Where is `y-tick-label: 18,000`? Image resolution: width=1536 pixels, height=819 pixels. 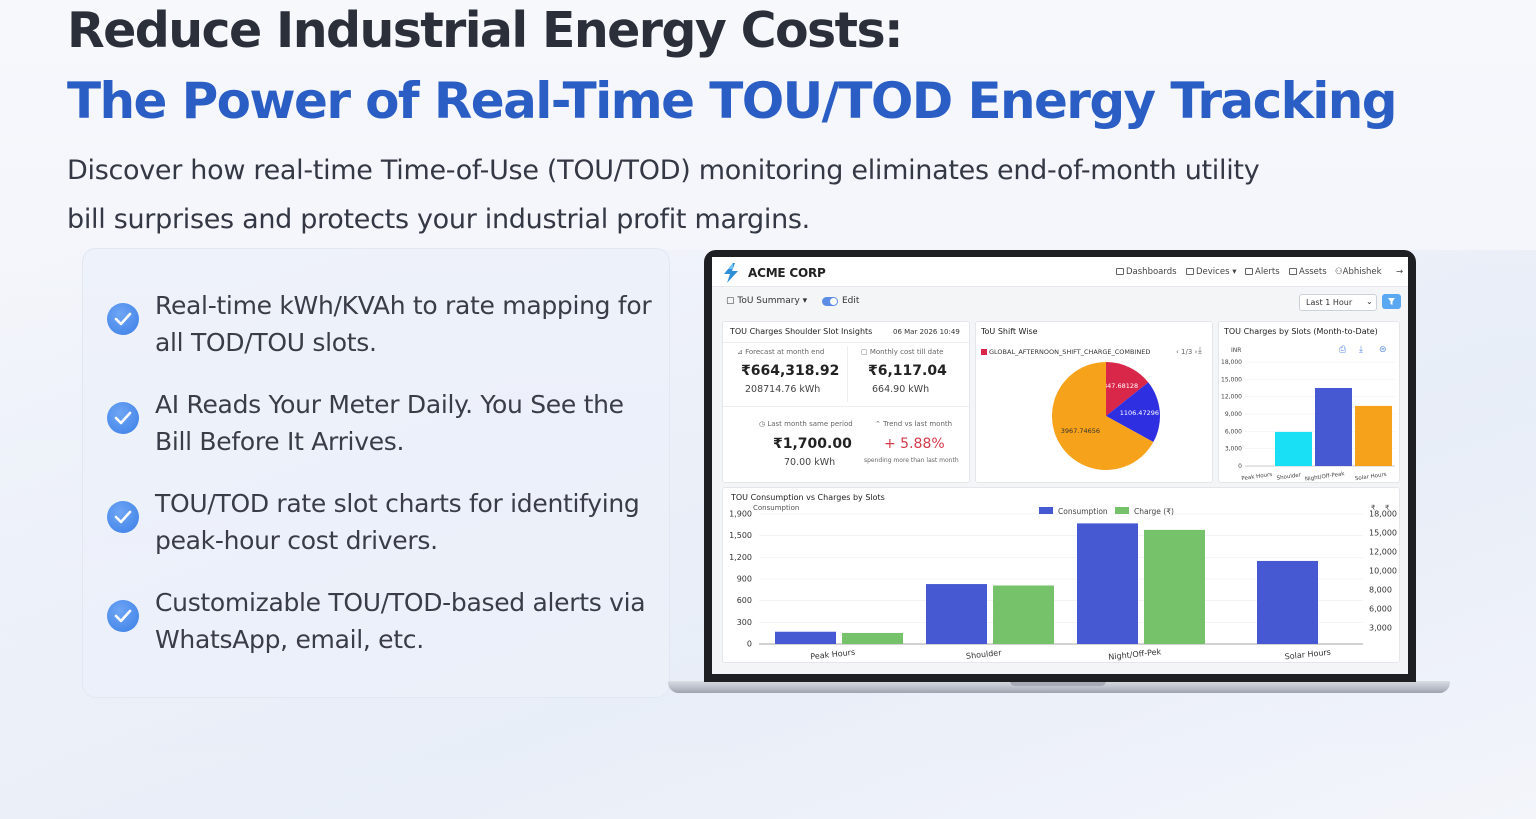 y-tick-label: 18,000 is located at coordinates (1231, 362).